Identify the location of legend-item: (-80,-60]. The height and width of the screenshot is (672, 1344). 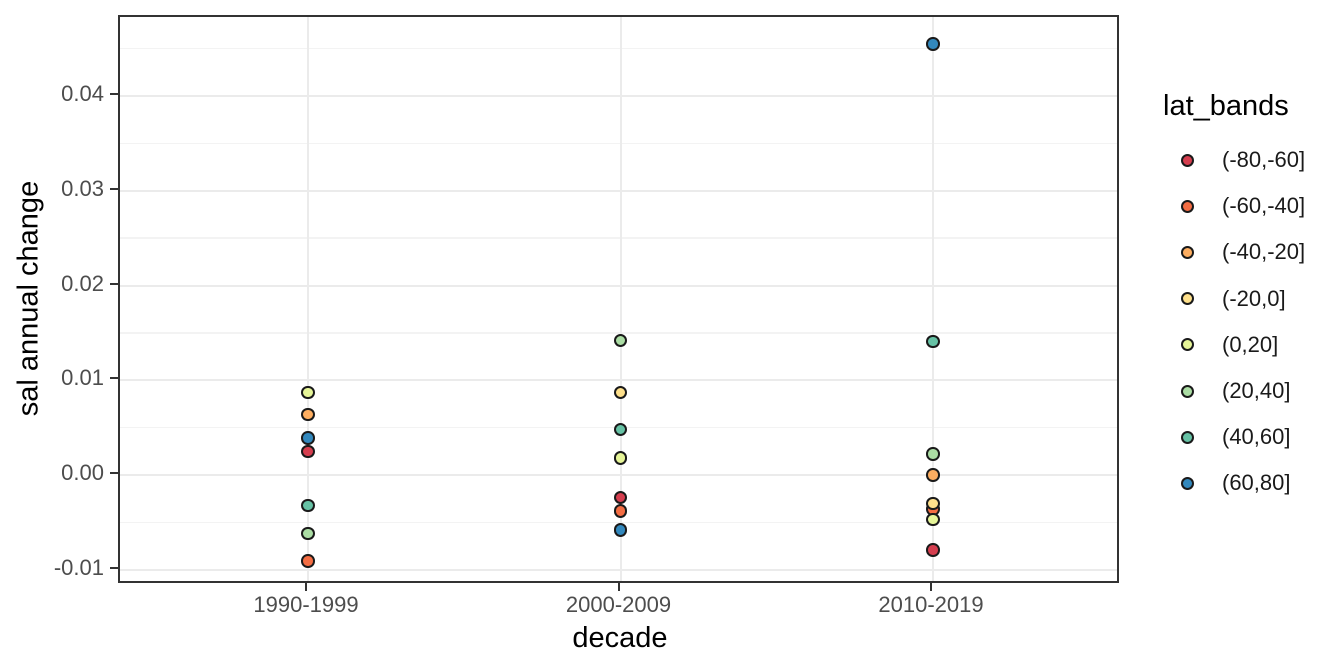
(1243, 160).